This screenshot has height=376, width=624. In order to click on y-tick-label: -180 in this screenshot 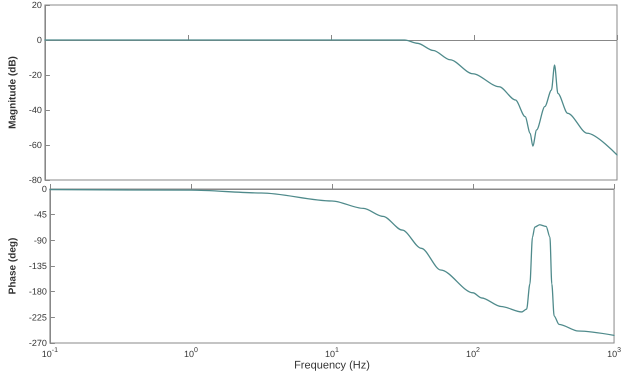, I will do `click(37, 291)`.